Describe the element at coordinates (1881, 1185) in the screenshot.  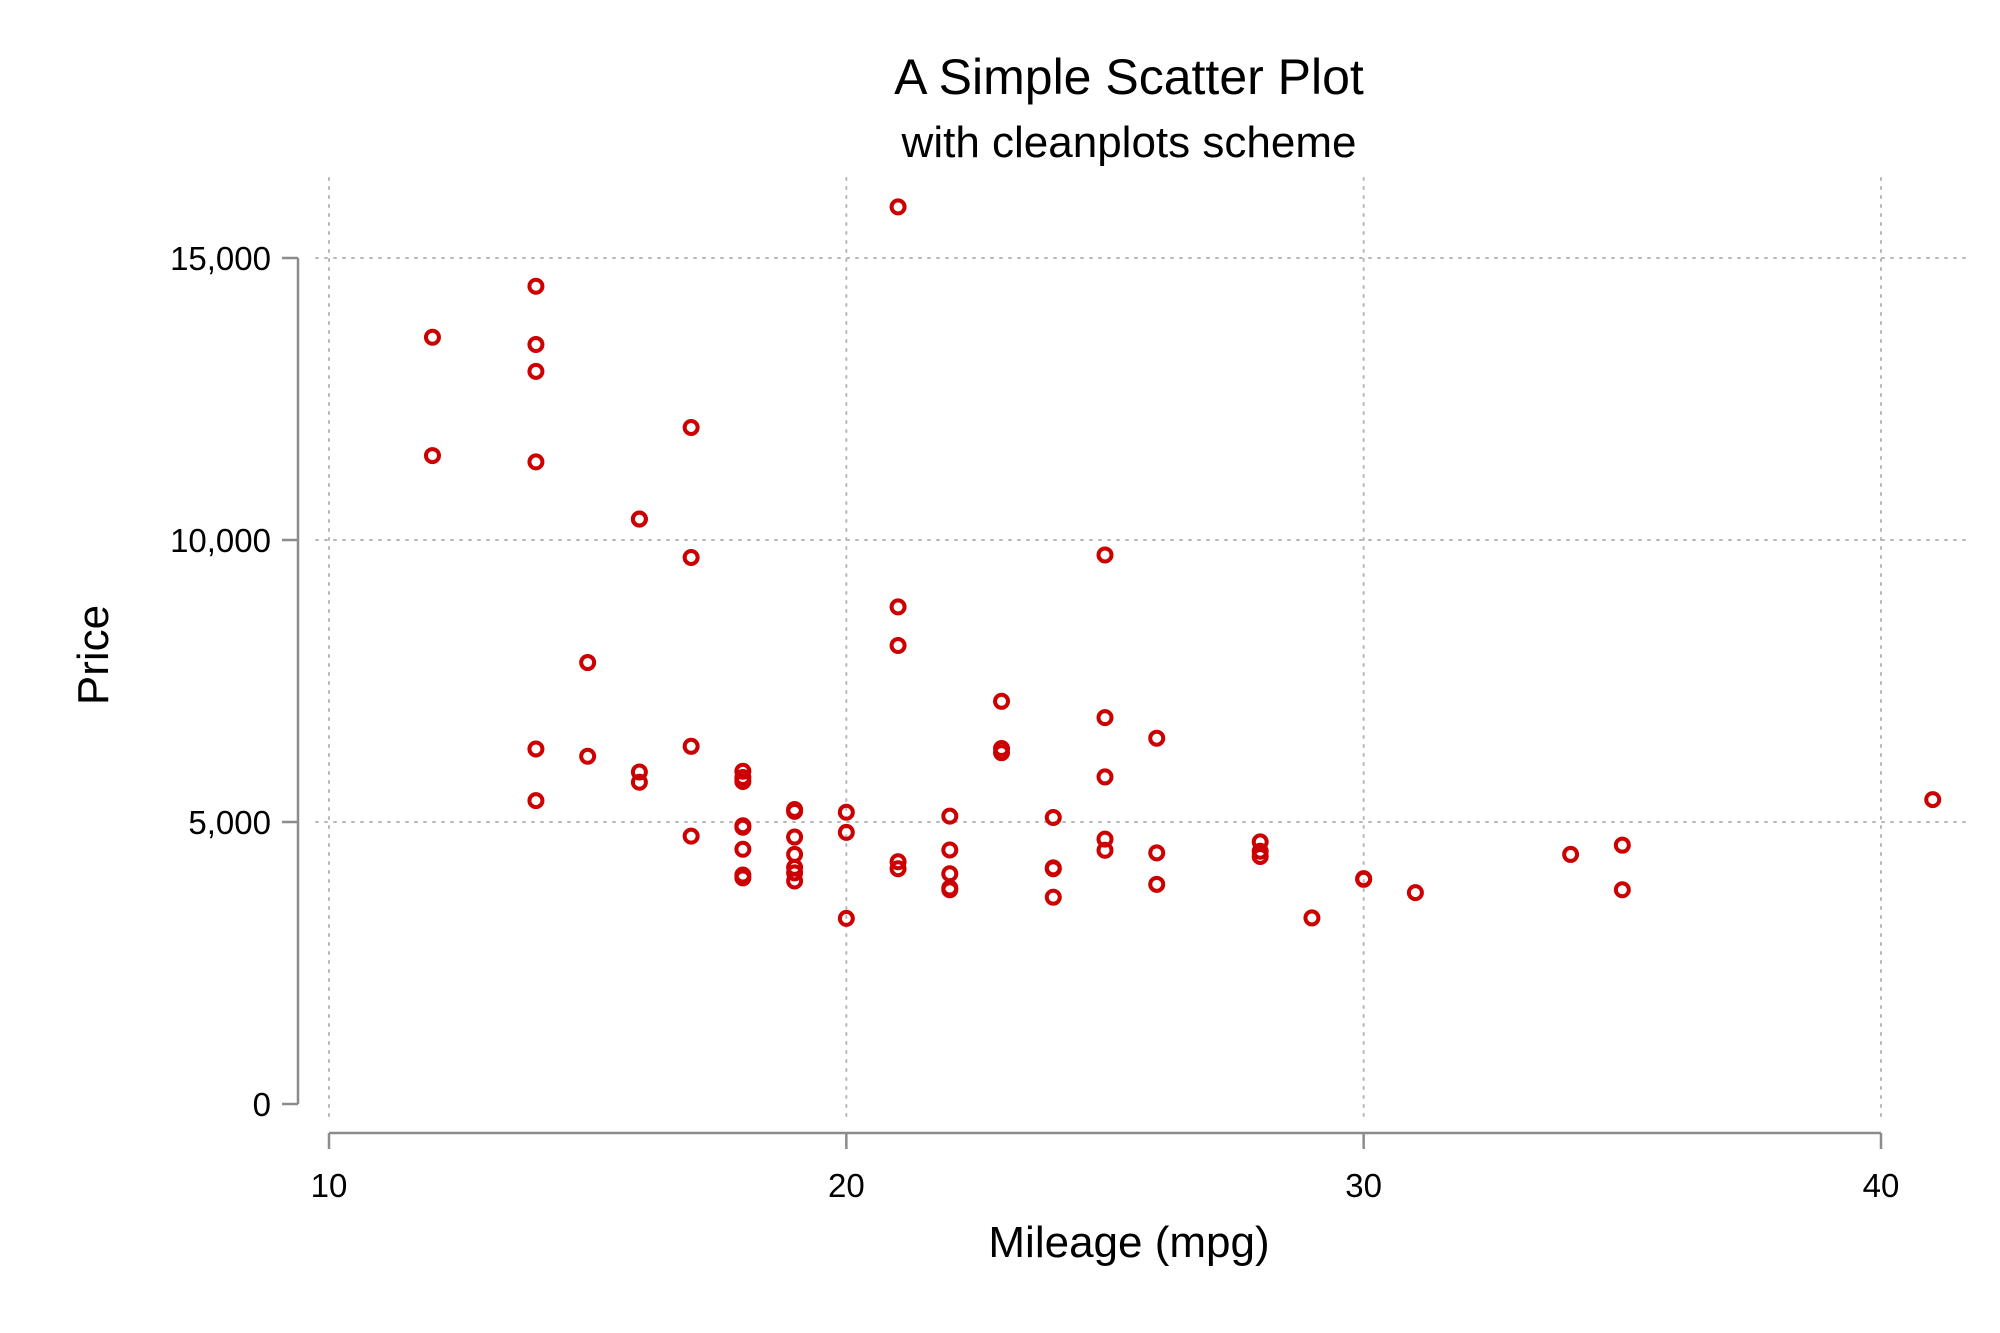
I see `x-tick-label: 40` at that location.